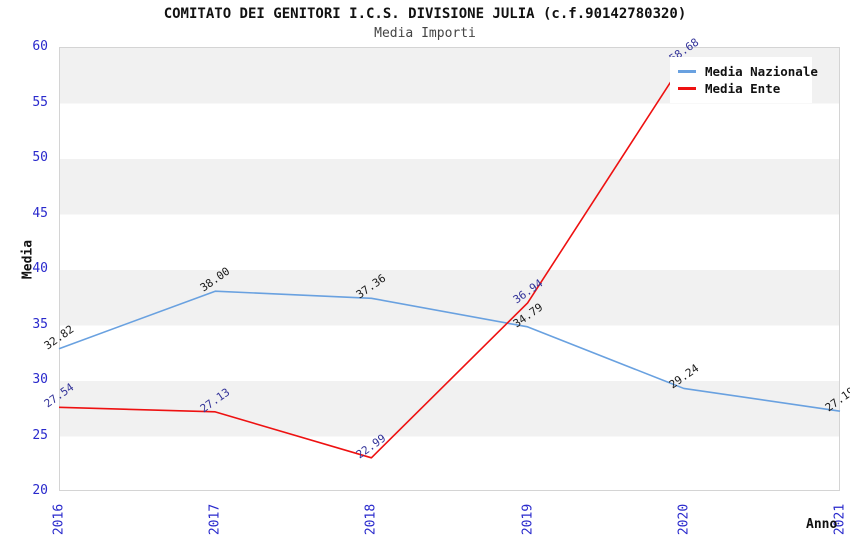 Image resolution: width=850 pixels, height=550 pixels. I want to click on legend-label-media-nazionale: Media Nazionale, so click(761, 71).